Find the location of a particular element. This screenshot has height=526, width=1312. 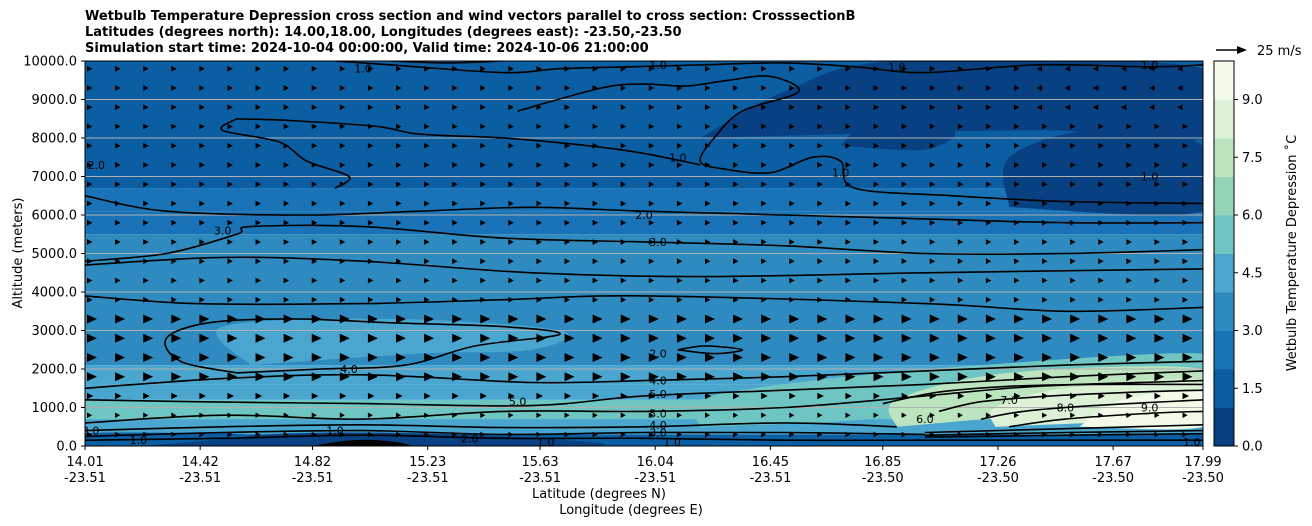

contour-label: 1.0 is located at coordinates (672, 442).